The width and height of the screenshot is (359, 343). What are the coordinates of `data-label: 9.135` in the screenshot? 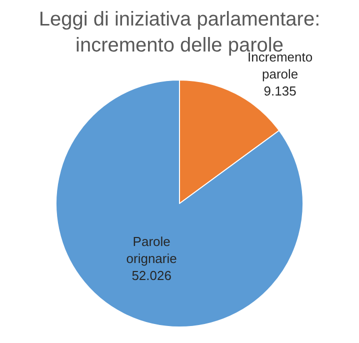 It's located at (280, 90).